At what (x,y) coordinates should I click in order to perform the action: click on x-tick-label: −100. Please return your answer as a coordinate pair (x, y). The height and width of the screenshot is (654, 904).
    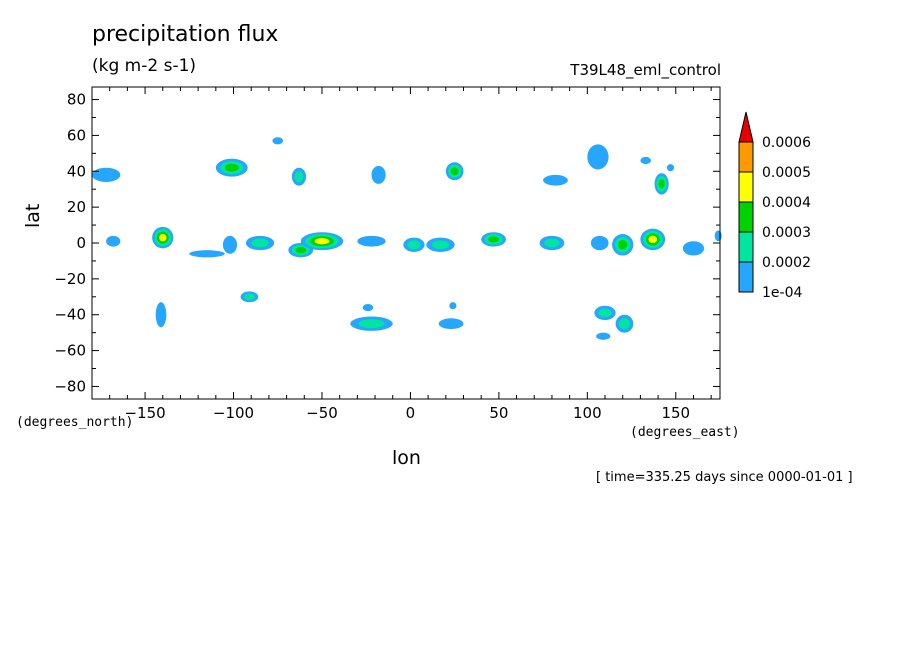
    Looking at the image, I should click on (233, 413).